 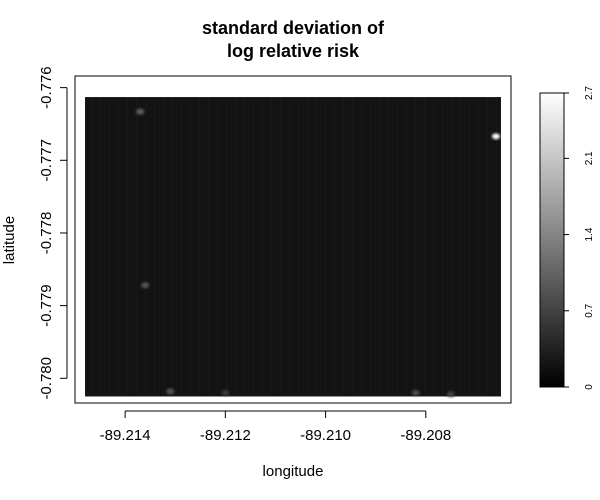 What do you see at coordinates (46, 233) in the screenshot?
I see `y-tick-label: -0.778` at bounding box center [46, 233].